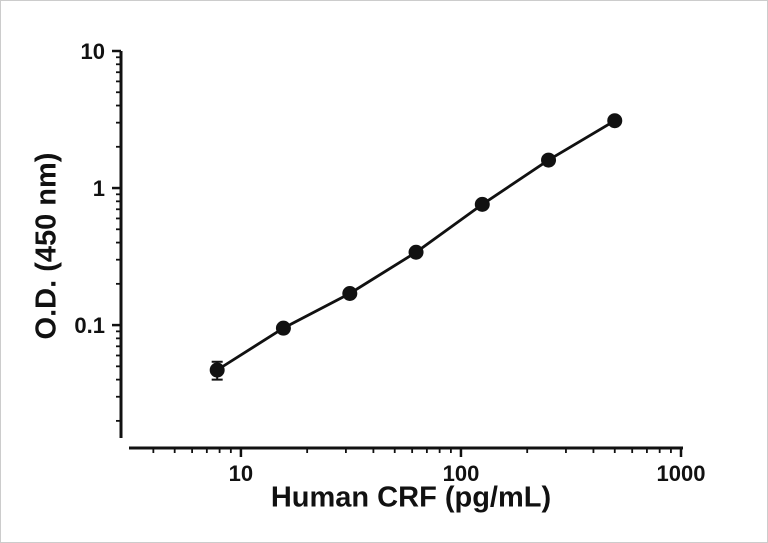 The height and width of the screenshot is (543, 768). I want to click on x-tick-label: 1000, so click(681, 473).